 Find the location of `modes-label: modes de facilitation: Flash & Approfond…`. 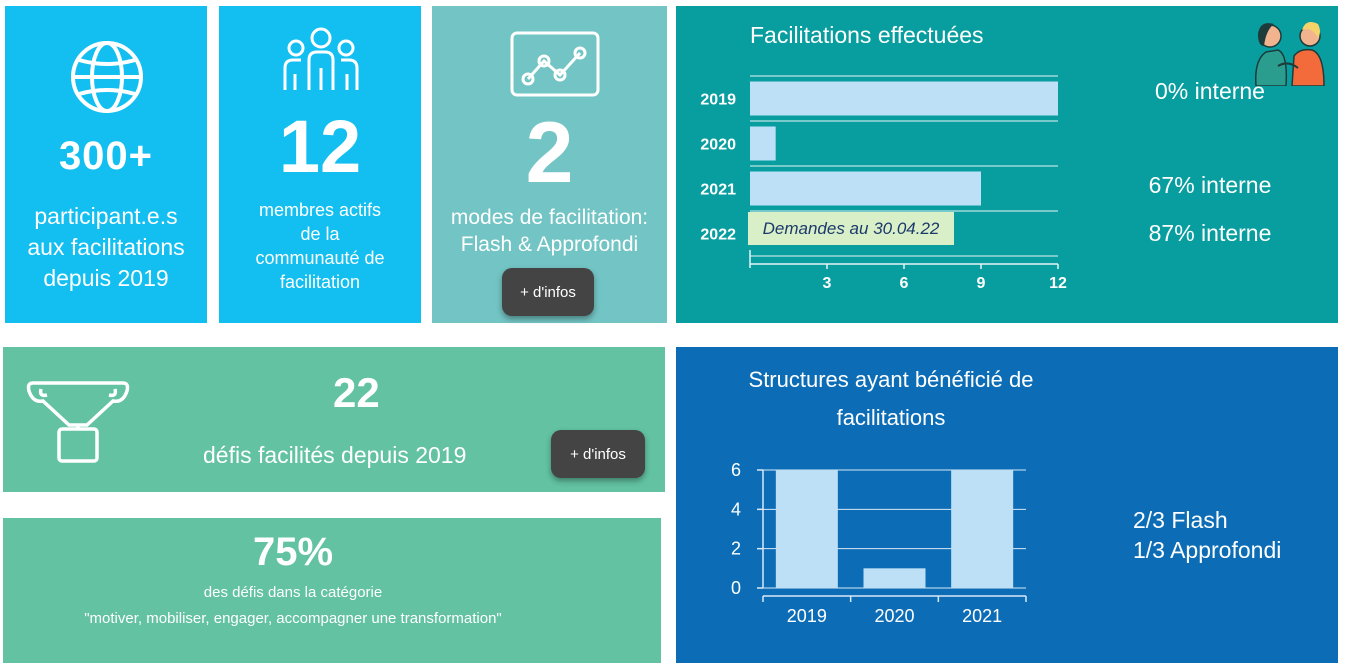

modes-label: modes de facilitation: Flash & Approfond… is located at coordinates (549, 231).